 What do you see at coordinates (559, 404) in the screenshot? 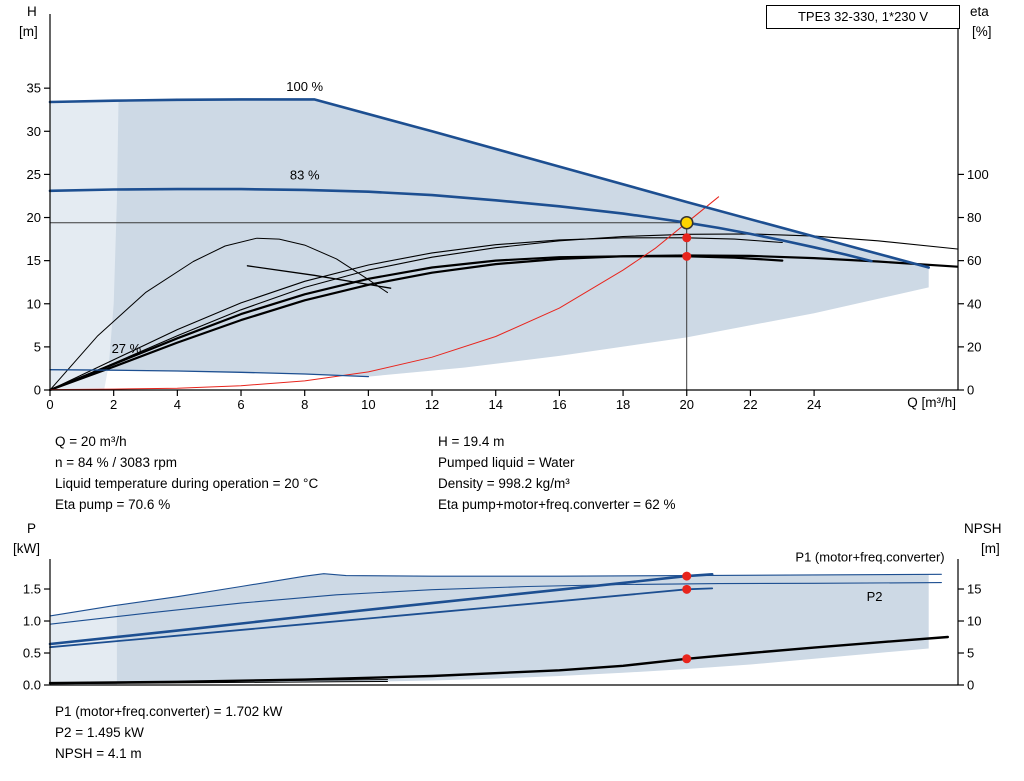
I see `x-tick-label: 16` at bounding box center [559, 404].